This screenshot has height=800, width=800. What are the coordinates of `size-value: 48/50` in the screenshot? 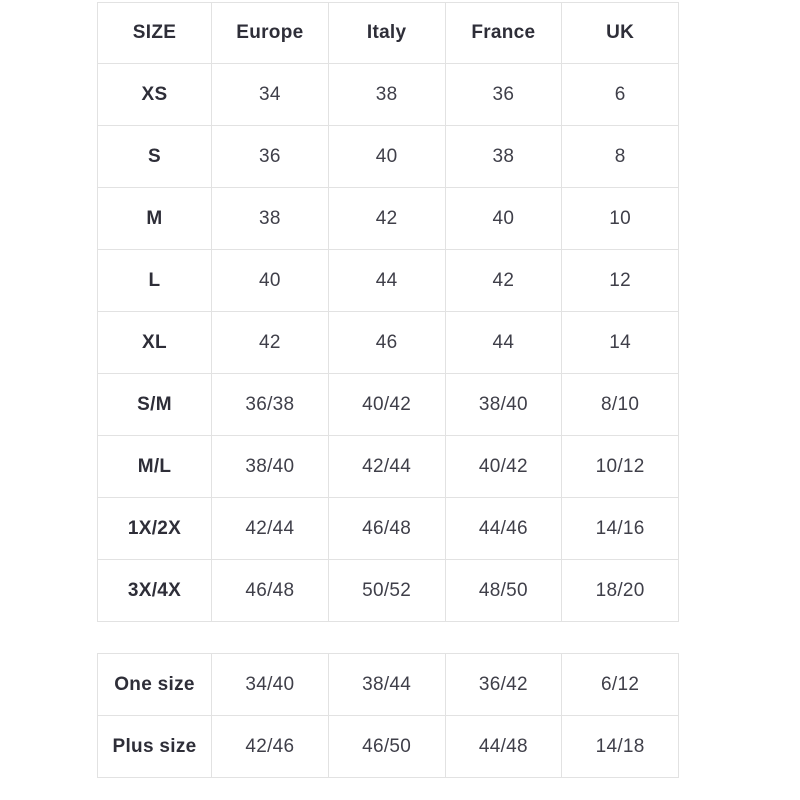 It's located at (503, 590).